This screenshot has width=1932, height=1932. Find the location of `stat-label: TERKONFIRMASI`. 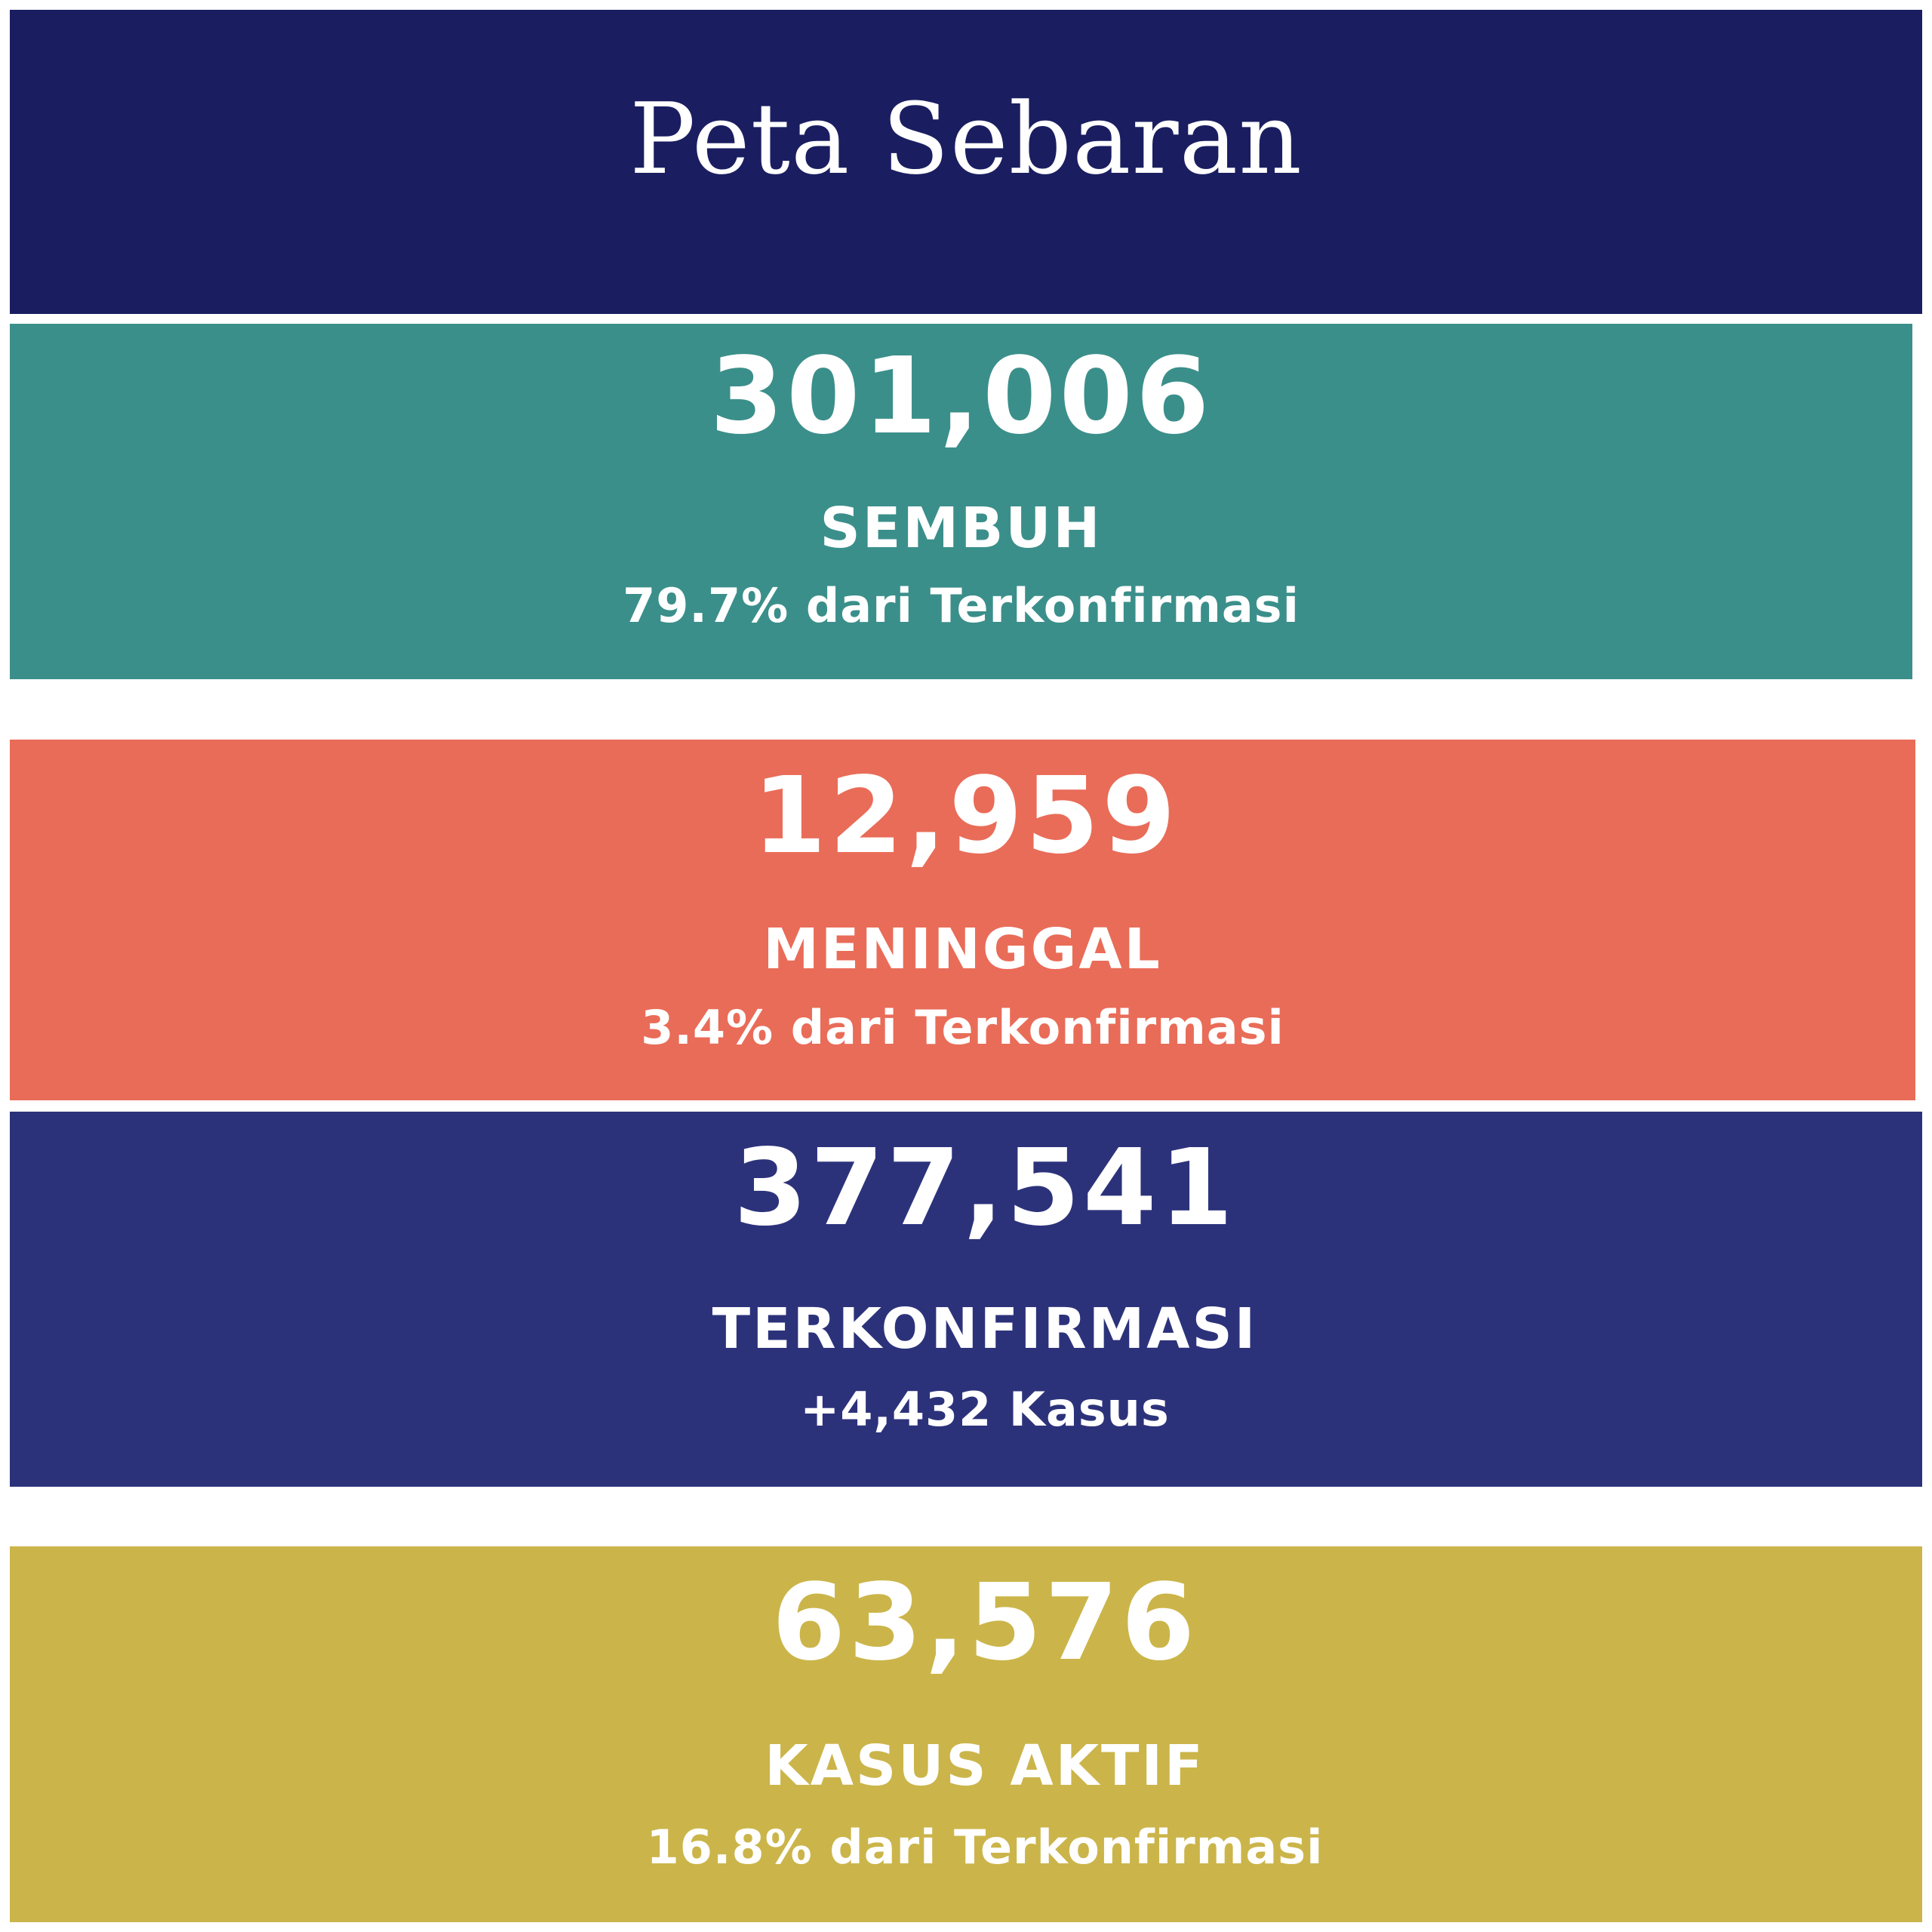

stat-label: TERKONFIRMASI is located at coordinates (985, 1329).